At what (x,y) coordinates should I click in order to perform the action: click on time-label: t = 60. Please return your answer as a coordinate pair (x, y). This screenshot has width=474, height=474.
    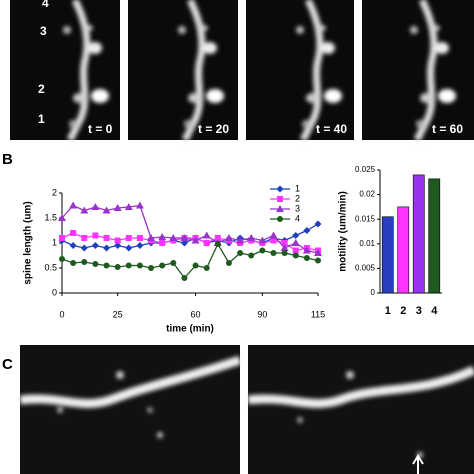
    Looking at the image, I should click on (447, 129).